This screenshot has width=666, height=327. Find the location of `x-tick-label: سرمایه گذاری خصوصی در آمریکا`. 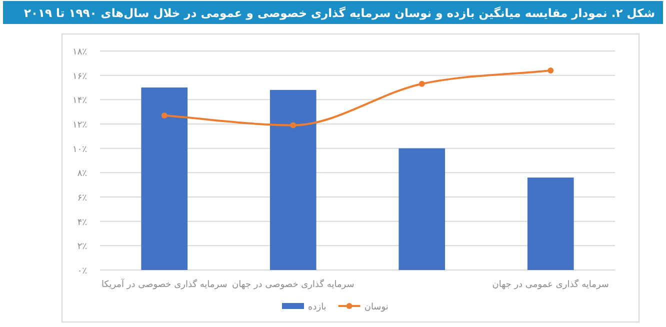

x-tick-label: سرمایه گذاری خصوصی در آمریکا is located at coordinates (164, 284).